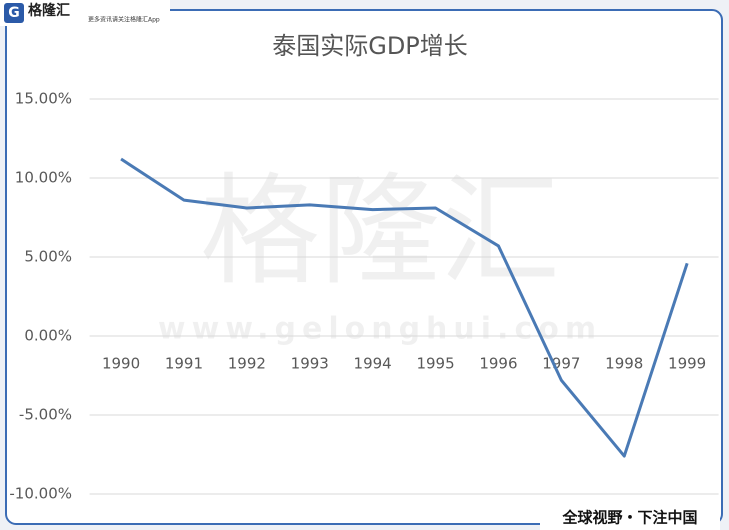 This screenshot has height=530, width=729. I want to click on y-tick-label: 10.00%, so click(43, 178).